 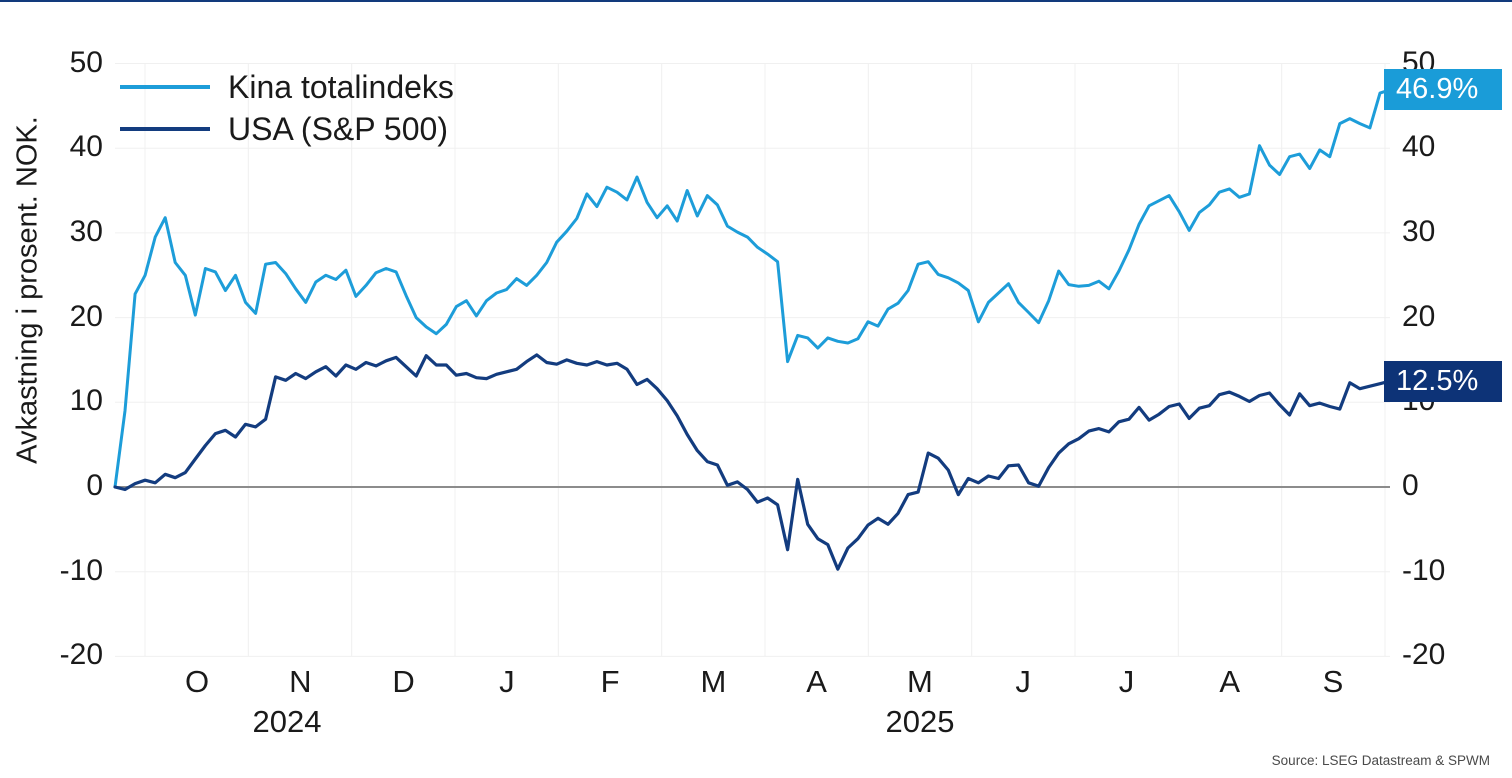 What do you see at coordinates (1443, 381) in the screenshot?
I see `usa-final-value-badge: 12.5%` at bounding box center [1443, 381].